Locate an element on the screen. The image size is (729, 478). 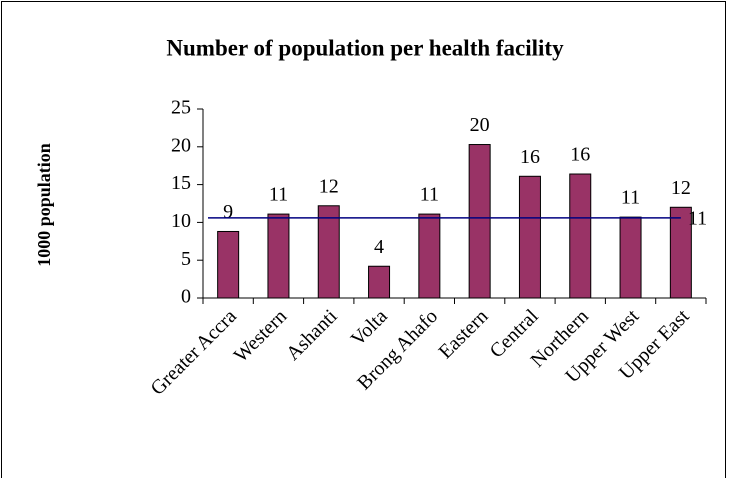
value-label: 20 is located at coordinates (480, 125).